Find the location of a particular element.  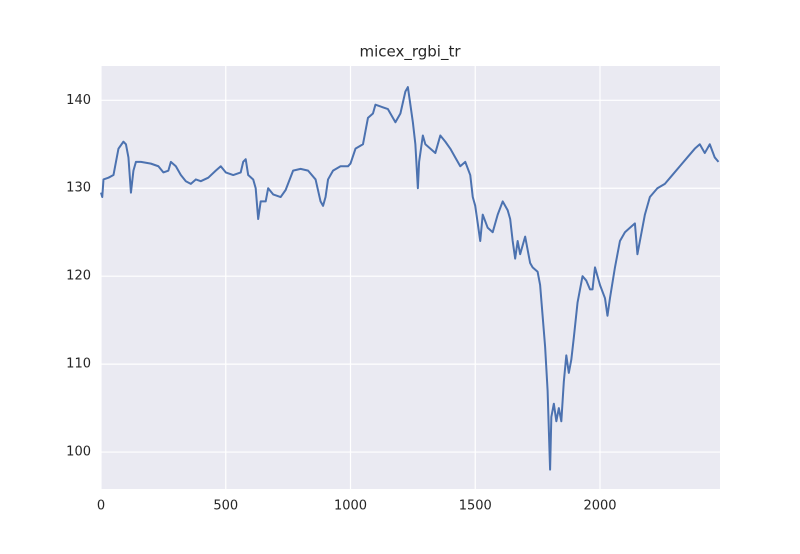

x-tick-label: 500 is located at coordinates (225, 506).